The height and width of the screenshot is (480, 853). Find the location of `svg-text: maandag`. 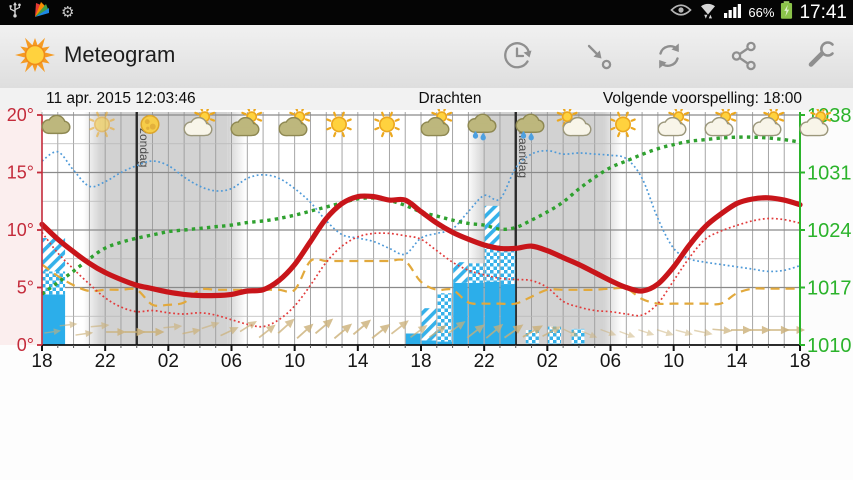

svg-text: maandag is located at coordinates (523, 153).